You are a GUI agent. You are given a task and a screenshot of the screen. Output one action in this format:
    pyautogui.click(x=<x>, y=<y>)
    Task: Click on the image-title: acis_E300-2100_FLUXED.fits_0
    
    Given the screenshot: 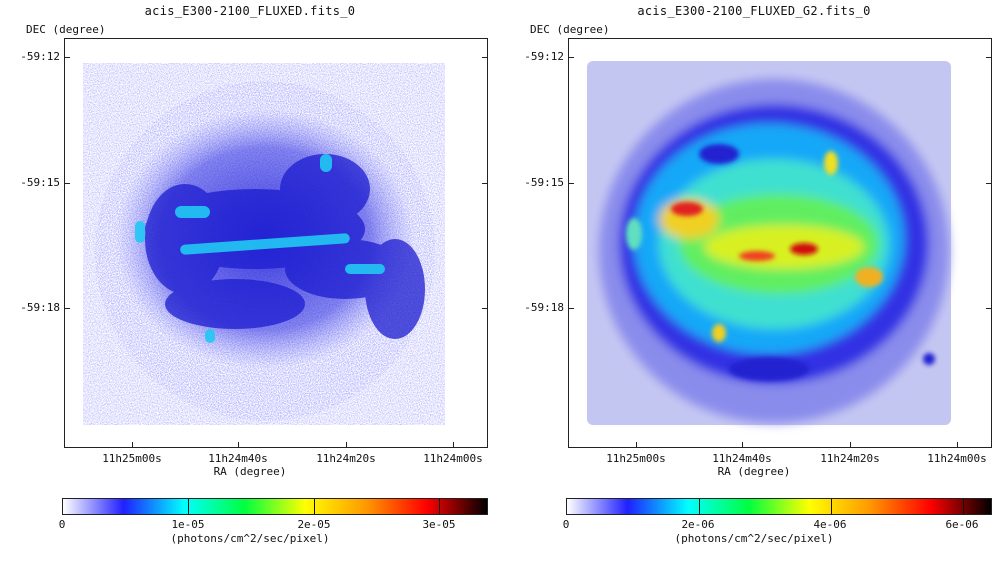 What is the action you would take?
    pyautogui.click(x=250, y=11)
    